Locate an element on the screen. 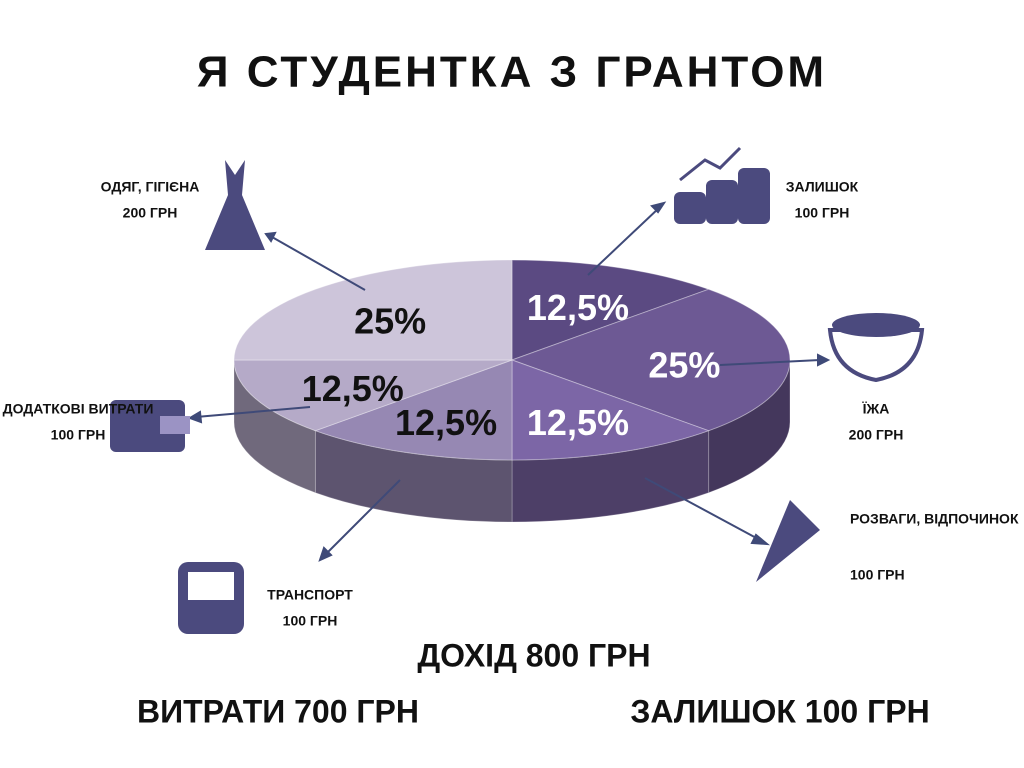 This screenshot has height=768, width=1024. dress-icon is located at coordinates (235, 205).